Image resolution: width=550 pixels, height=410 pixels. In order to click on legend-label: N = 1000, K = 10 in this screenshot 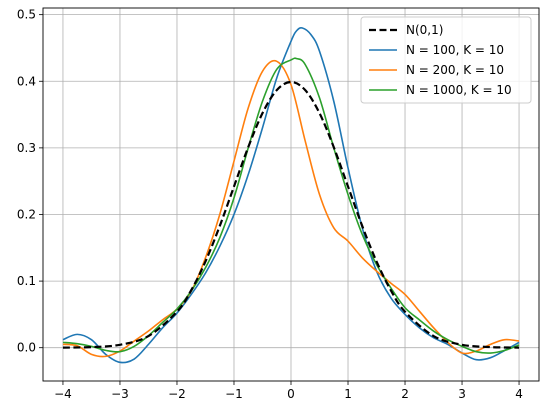, I will do `click(459, 90)`.